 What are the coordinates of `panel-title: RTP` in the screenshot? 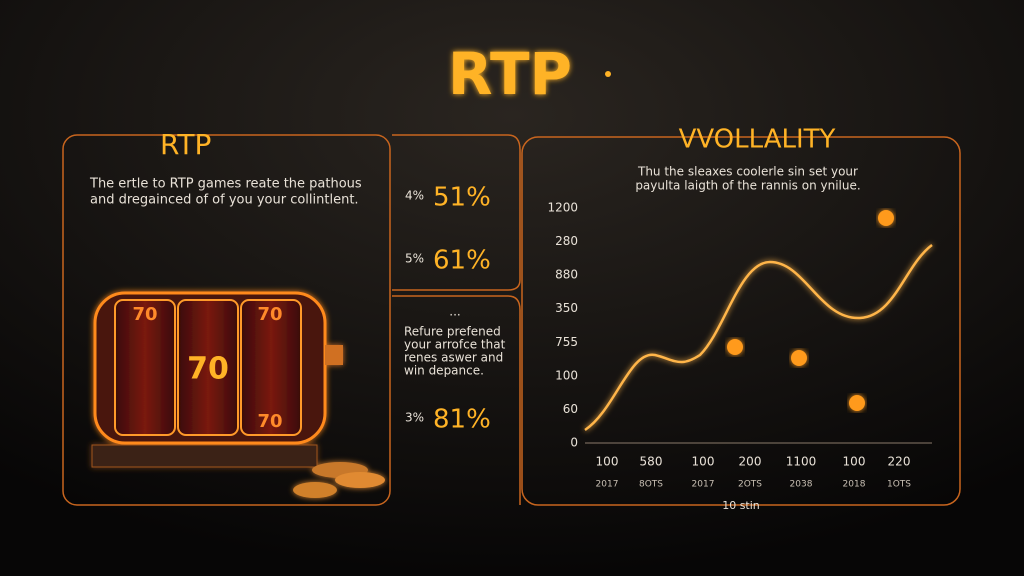 It's located at (185, 144).